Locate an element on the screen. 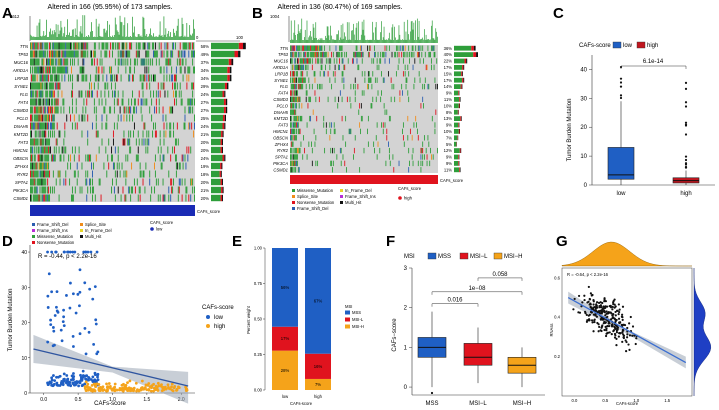  panel-c-legend-low-key is located at coordinates (617, 45).